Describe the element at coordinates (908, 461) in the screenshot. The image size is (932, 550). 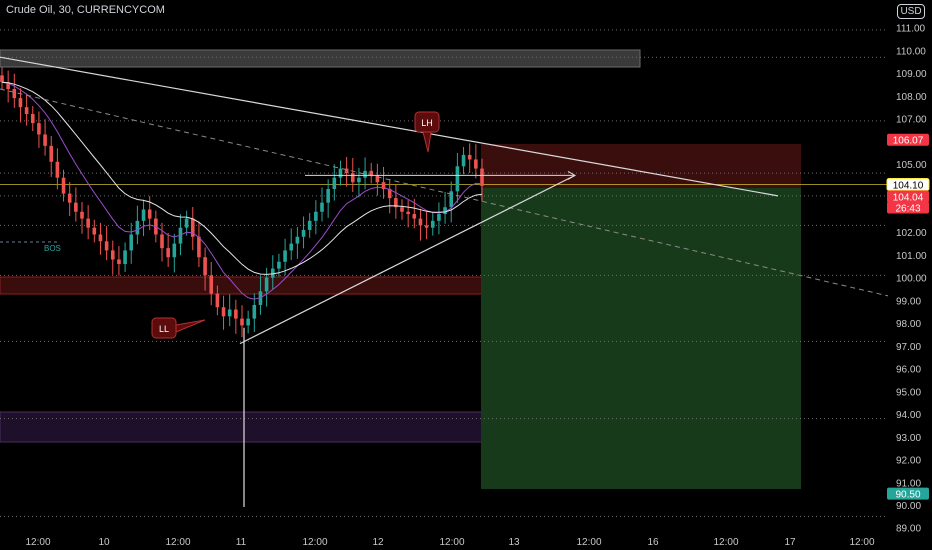
I see `y-tick-label: 92.00` at that location.